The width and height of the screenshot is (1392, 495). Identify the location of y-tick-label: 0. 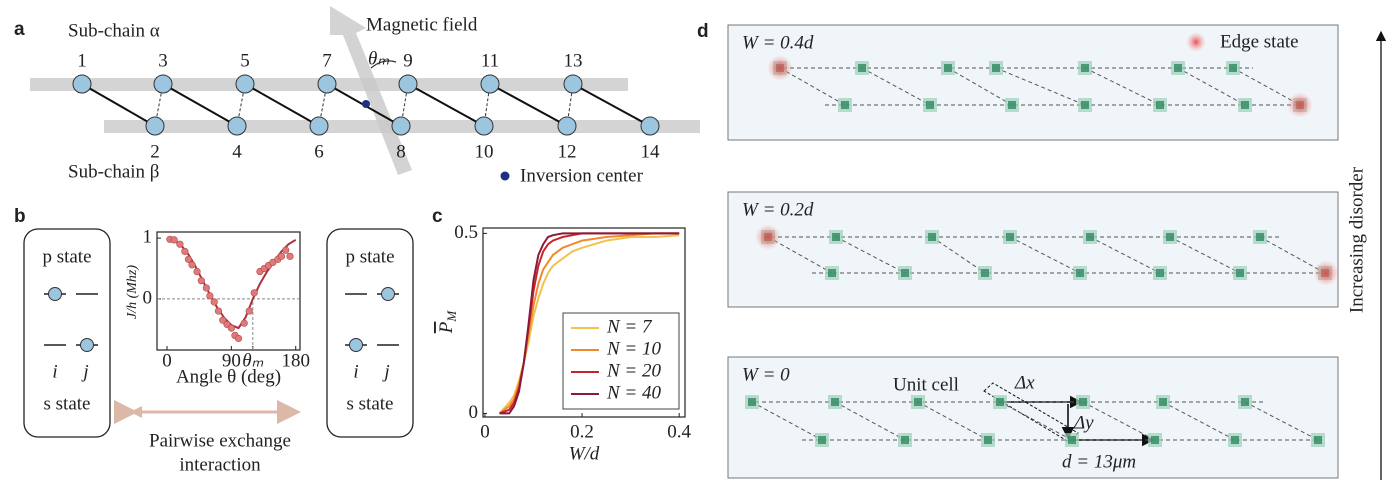
(148, 297).